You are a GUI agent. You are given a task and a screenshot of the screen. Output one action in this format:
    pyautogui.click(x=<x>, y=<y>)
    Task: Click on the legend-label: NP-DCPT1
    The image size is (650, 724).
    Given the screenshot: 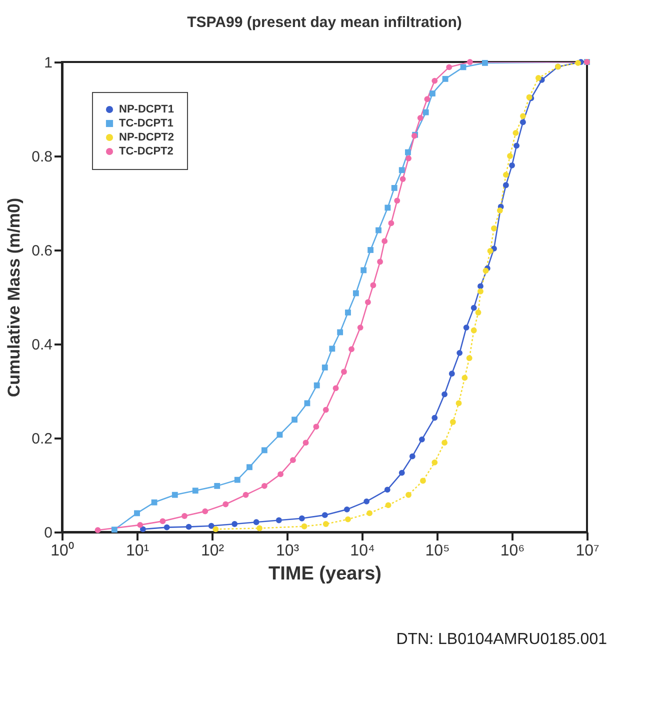 What is the action you would take?
    pyautogui.click(x=146, y=110)
    